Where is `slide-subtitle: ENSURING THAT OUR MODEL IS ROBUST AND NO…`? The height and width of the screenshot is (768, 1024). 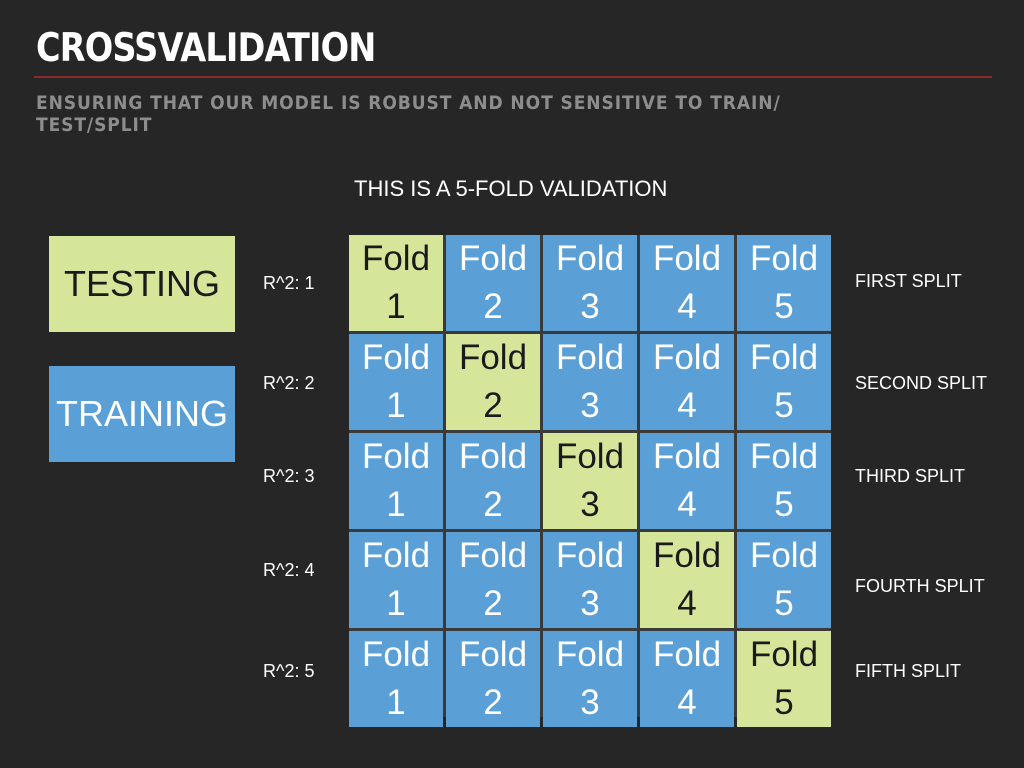 slide-subtitle: ENSURING THAT OUR MODEL IS ROBUST AND NO… is located at coordinates (408, 114).